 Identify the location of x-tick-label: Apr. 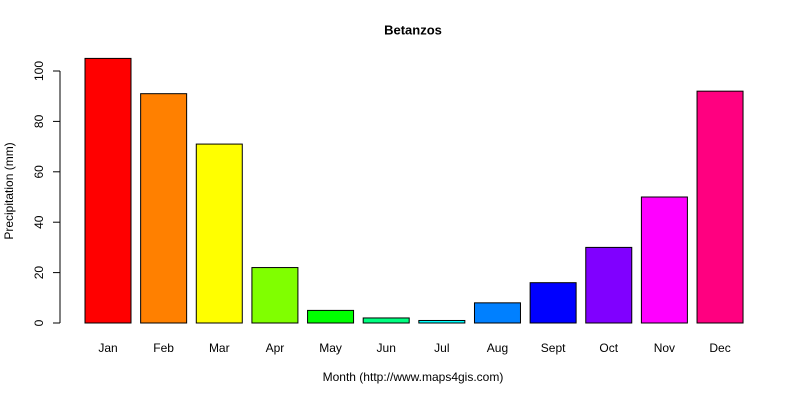
(275, 348).